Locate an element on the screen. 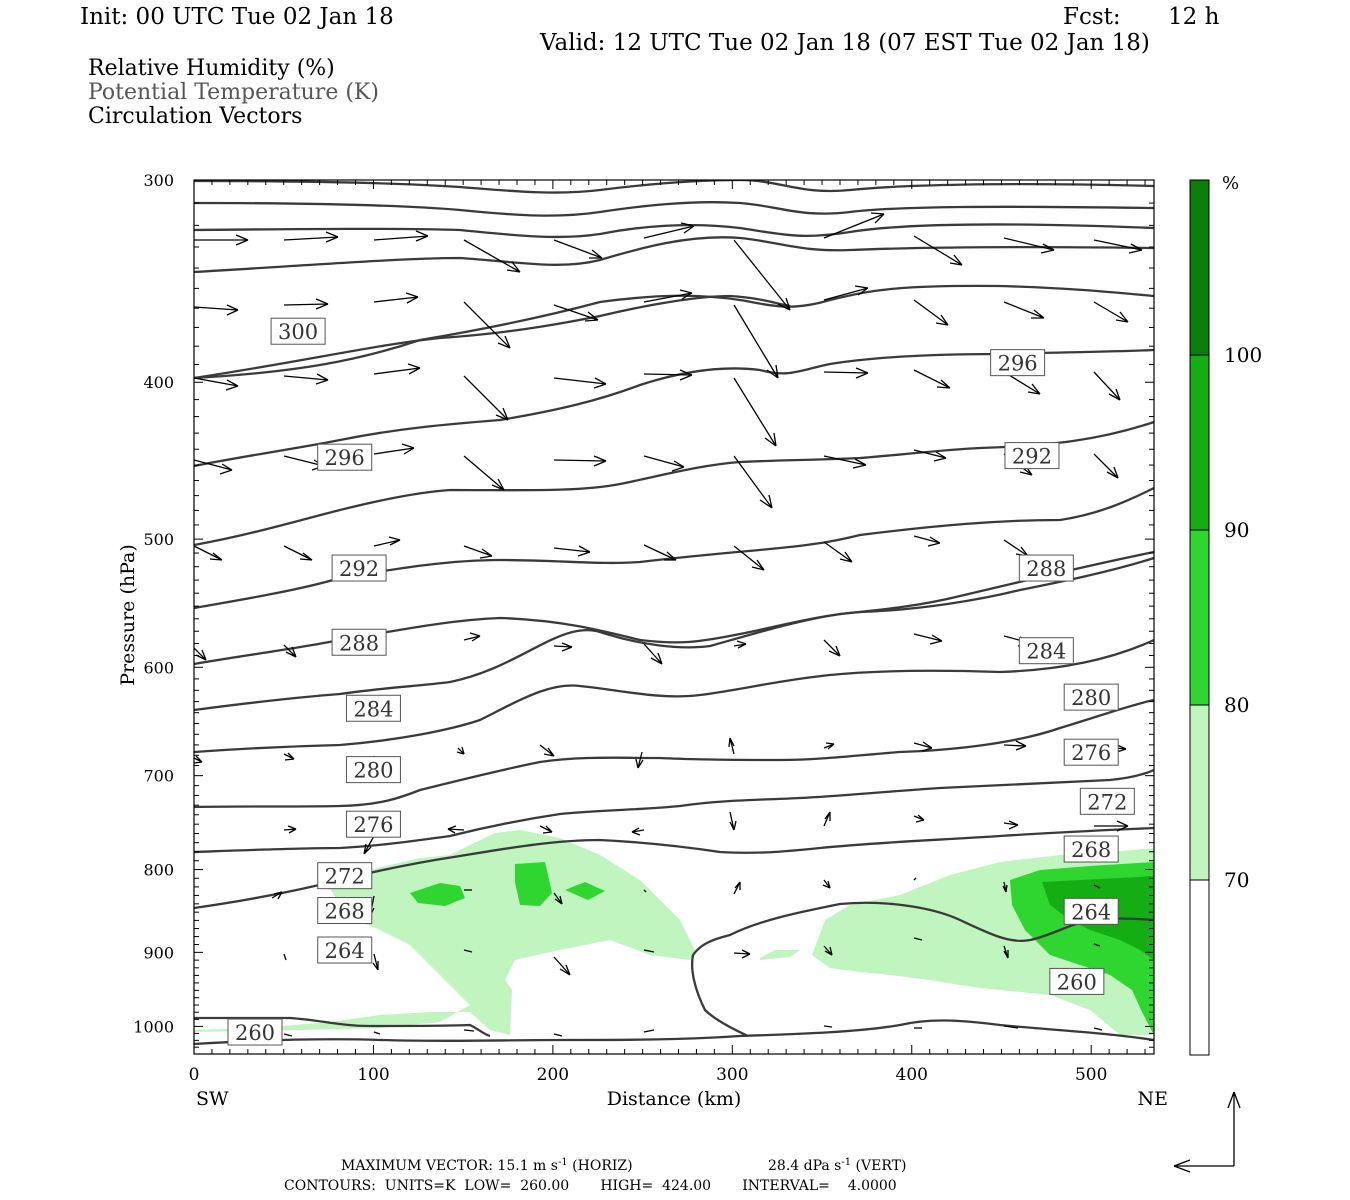 The width and height of the screenshot is (1350, 1200). svg-text: 276 is located at coordinates (1091, 753).